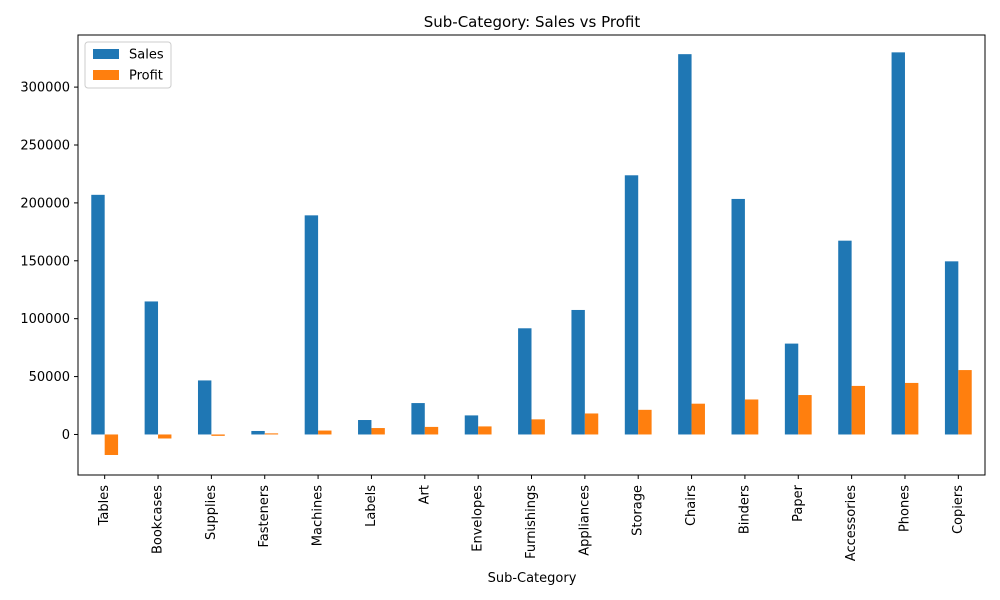 The width and height of the screenshot is (1000, 600). Describe the element at coordinates (791, 389) in the screenshot. I see `bar-sales-paper` at that location.